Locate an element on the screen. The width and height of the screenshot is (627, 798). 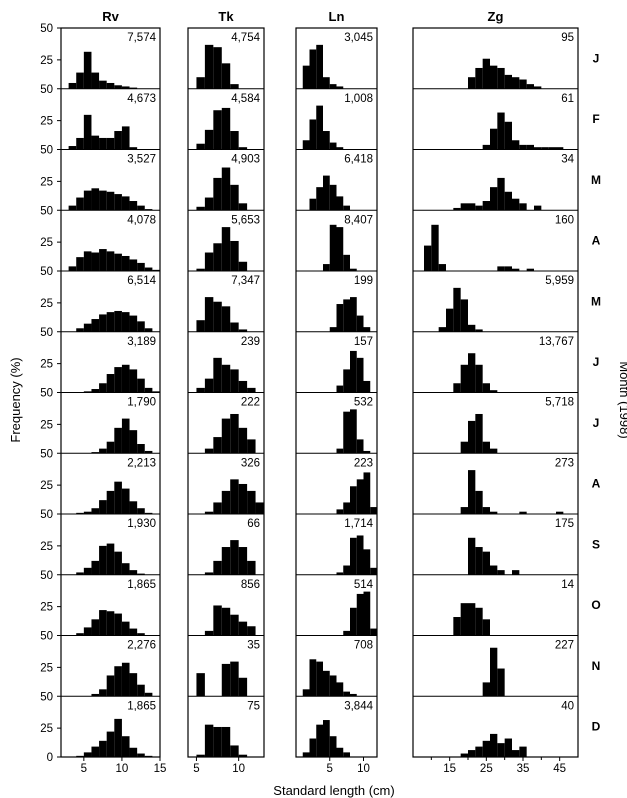
column-title: Ln is located at coordinates (337, 16).